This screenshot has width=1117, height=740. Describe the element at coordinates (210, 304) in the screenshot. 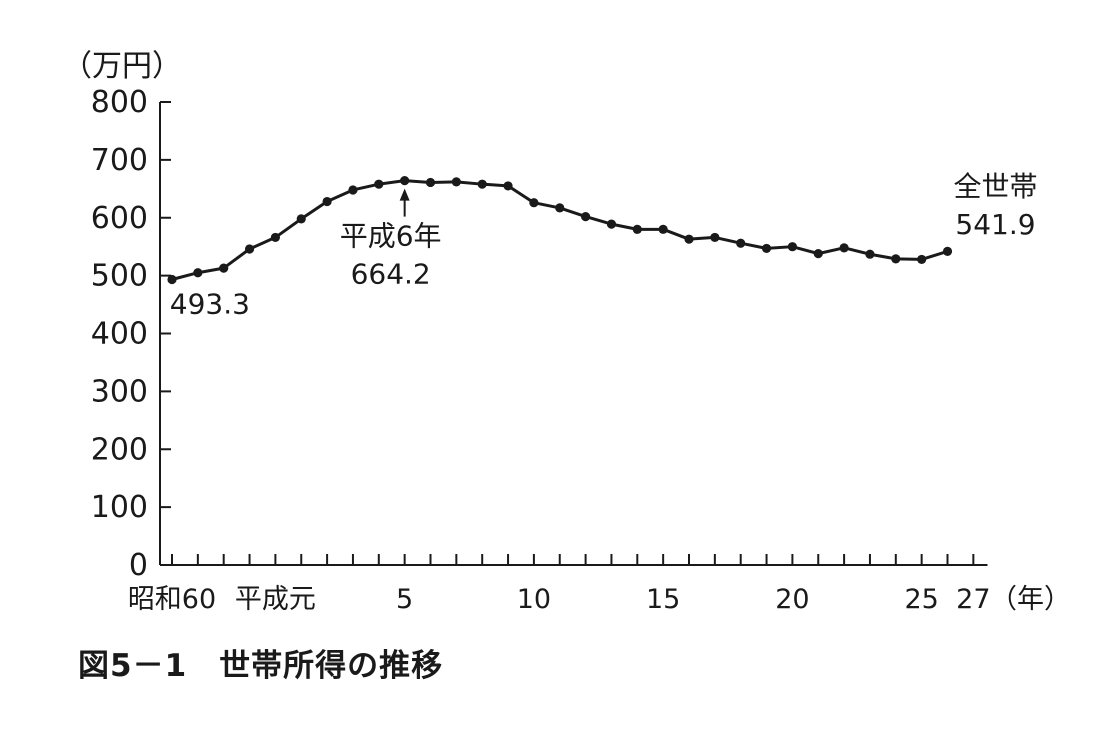

I see `annotation-start-value: 493.3` at that location.